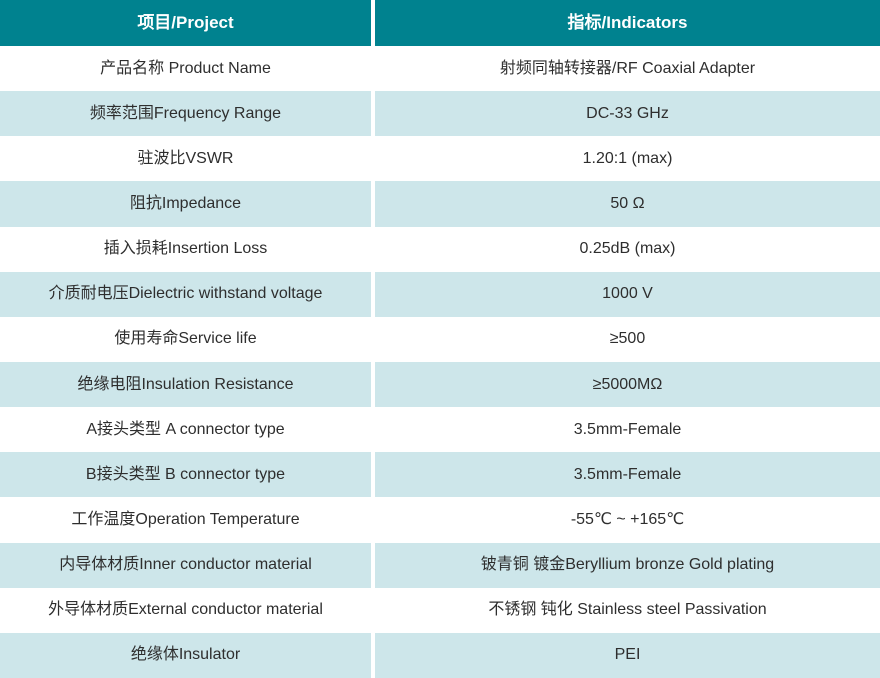 Image resolution: width=880 pixels, height=678 pixels. I want to click on project-cell: A接头类型 A connector type, so click(187, 430).